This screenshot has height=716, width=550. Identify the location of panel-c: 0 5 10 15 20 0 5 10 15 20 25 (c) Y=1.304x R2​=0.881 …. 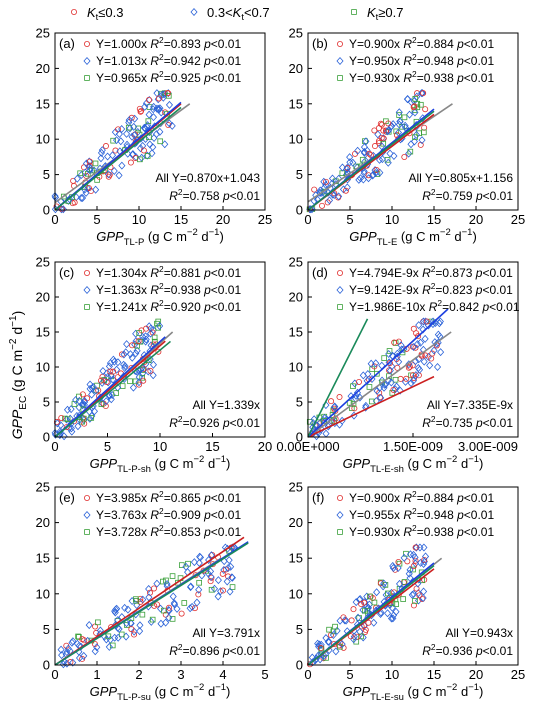
(154, 365).